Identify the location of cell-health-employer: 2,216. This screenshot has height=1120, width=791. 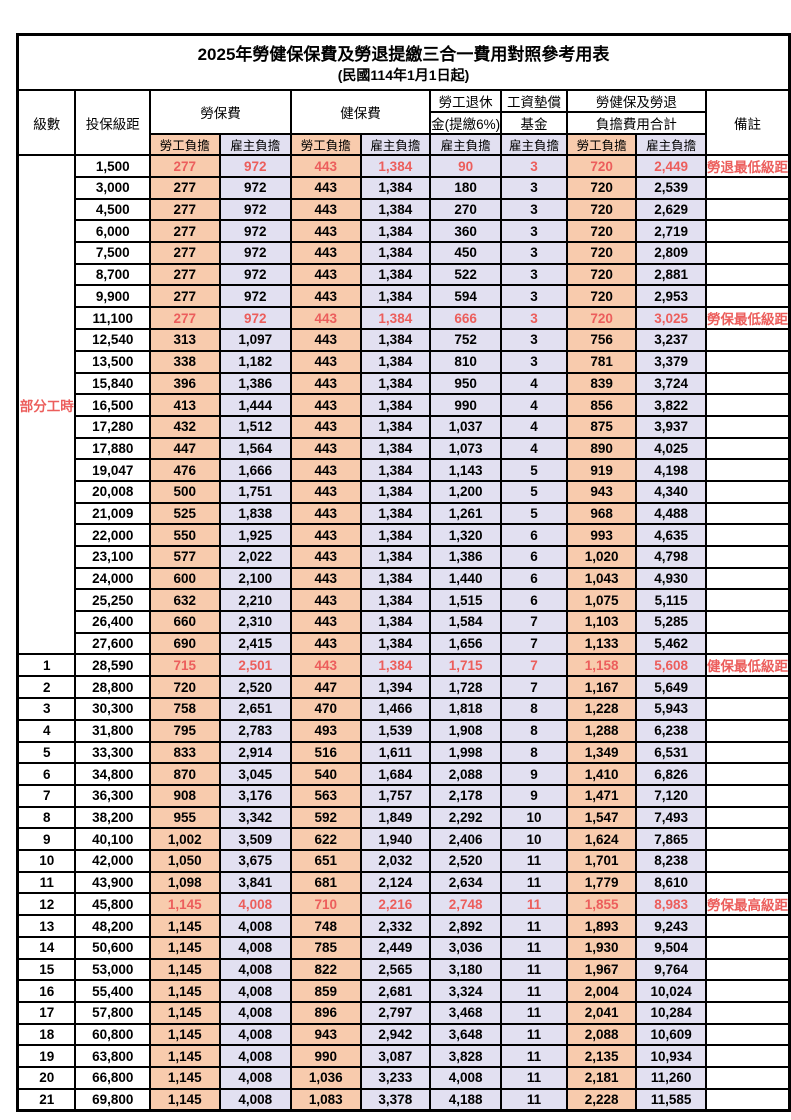
(395, 904).